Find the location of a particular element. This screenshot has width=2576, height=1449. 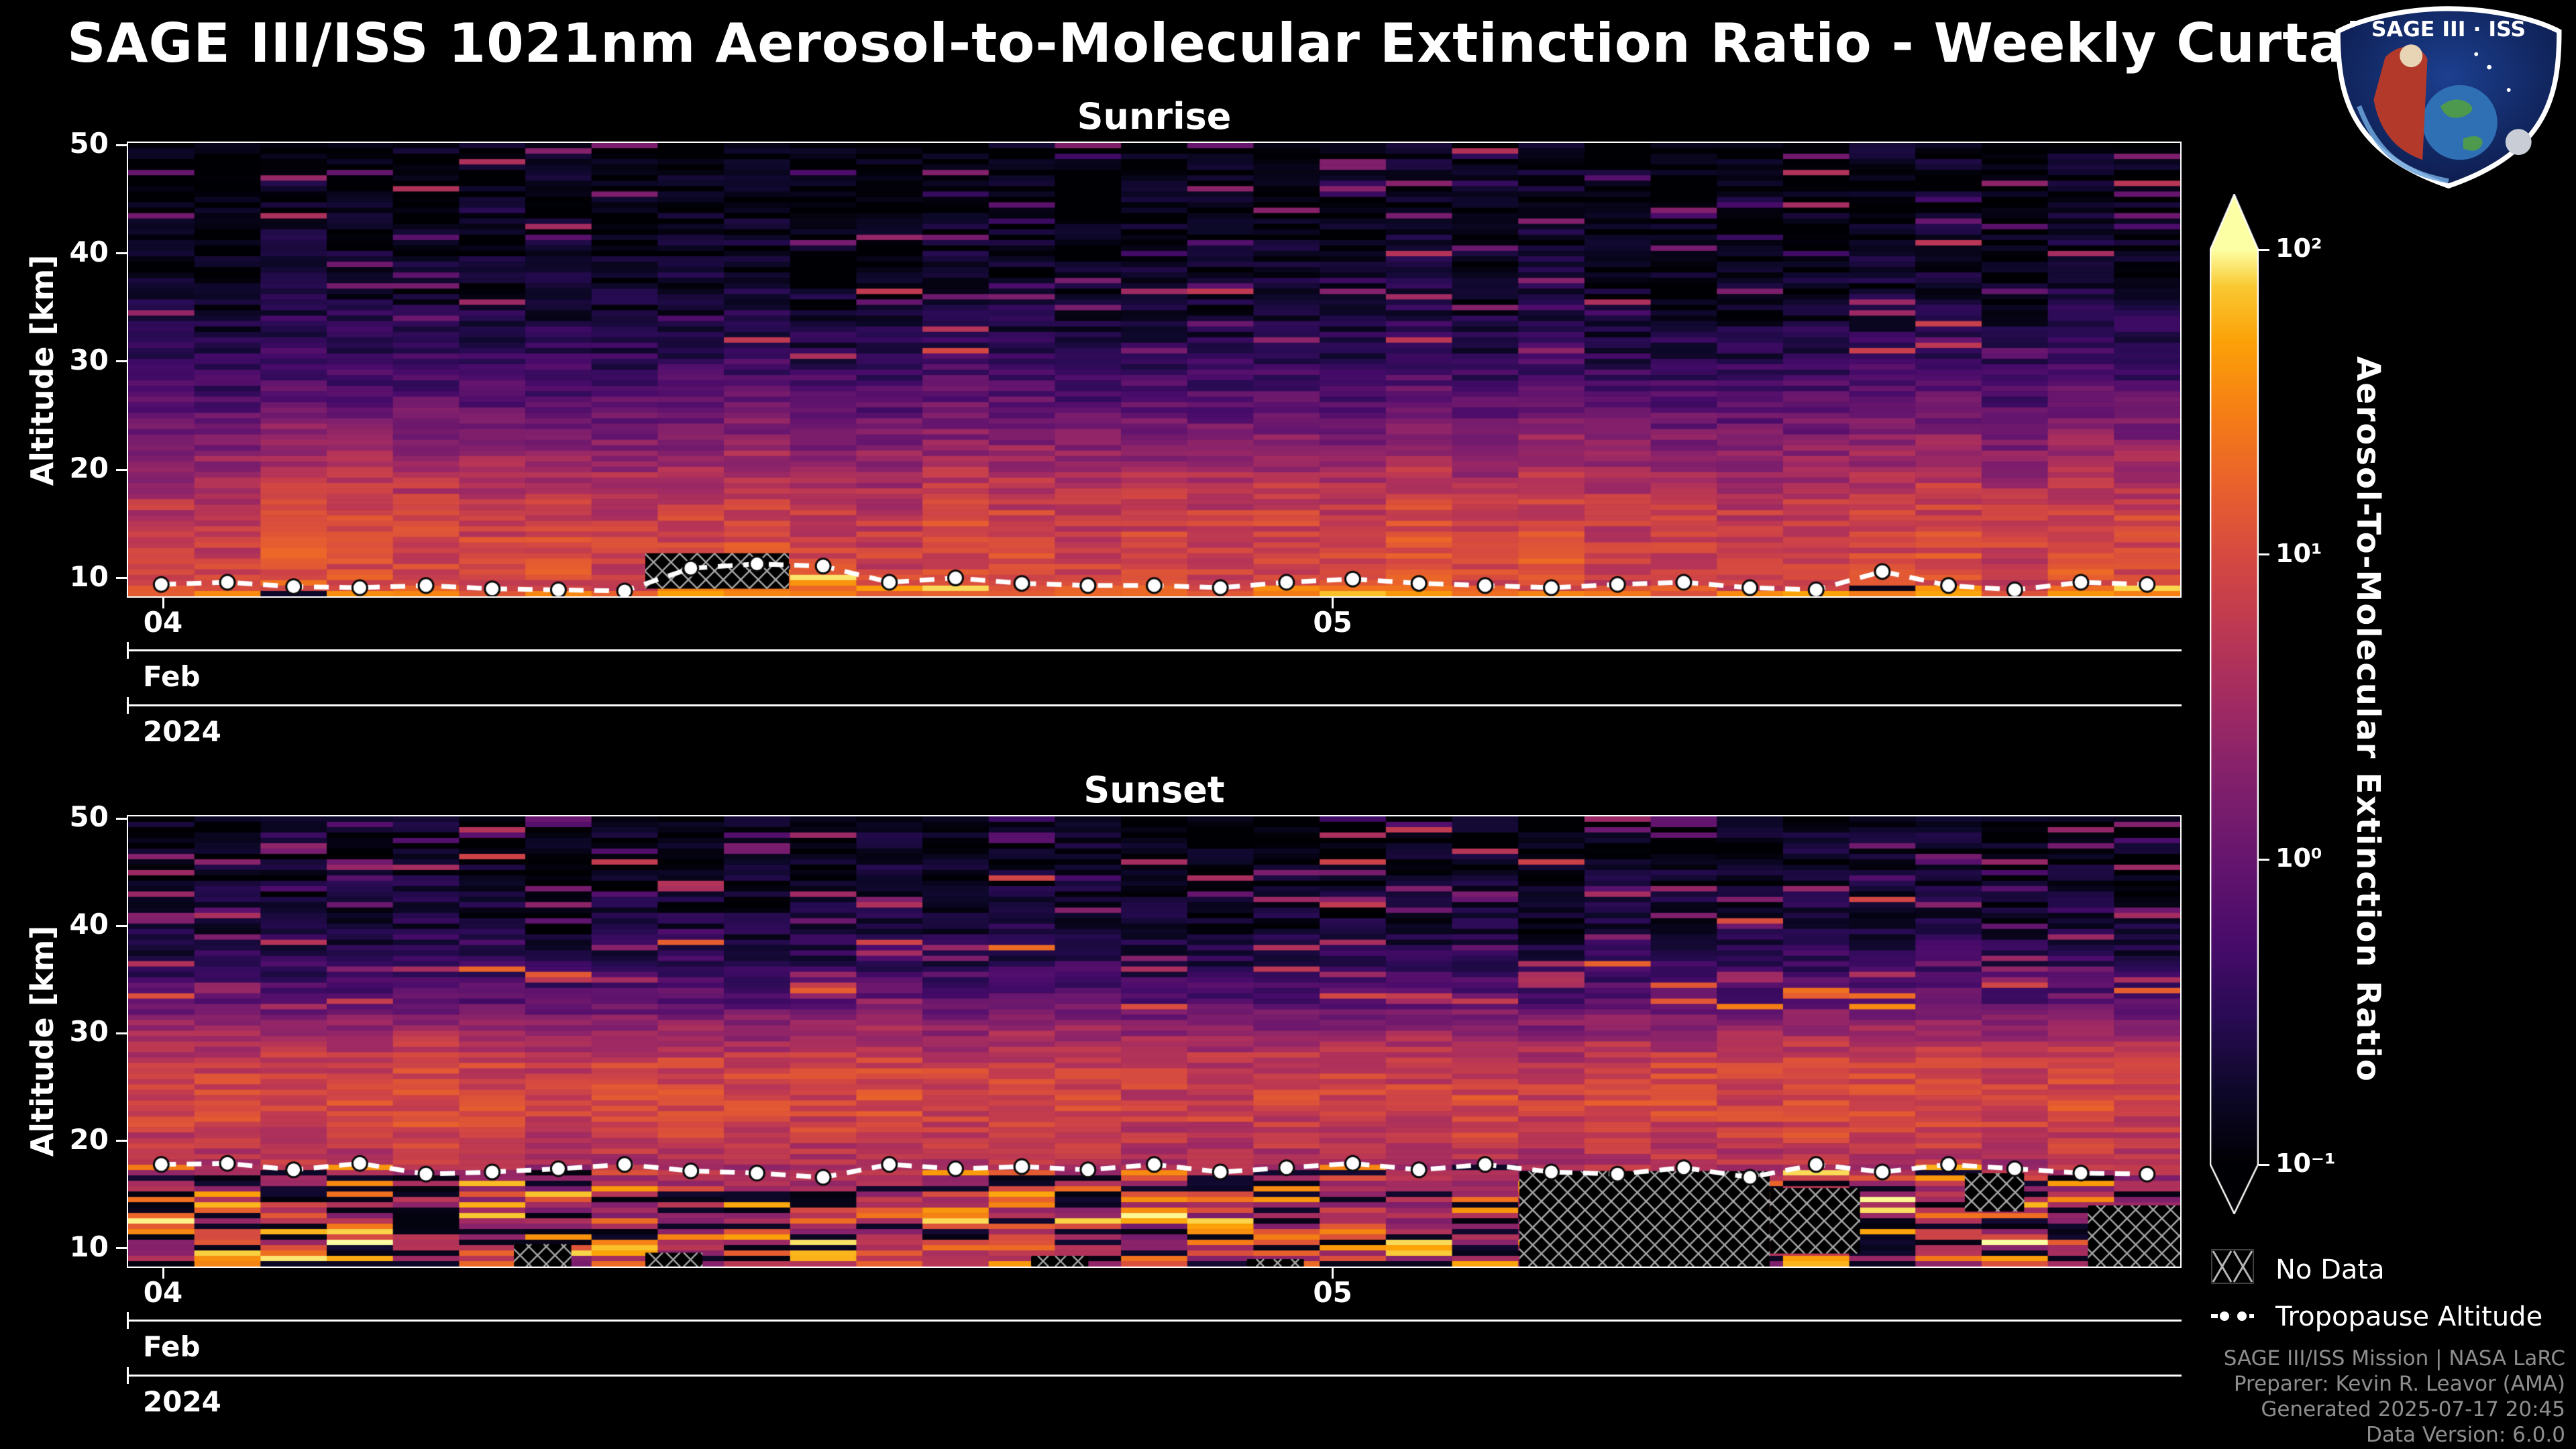

logo-earth-land is located at coordinates (2456, 108).